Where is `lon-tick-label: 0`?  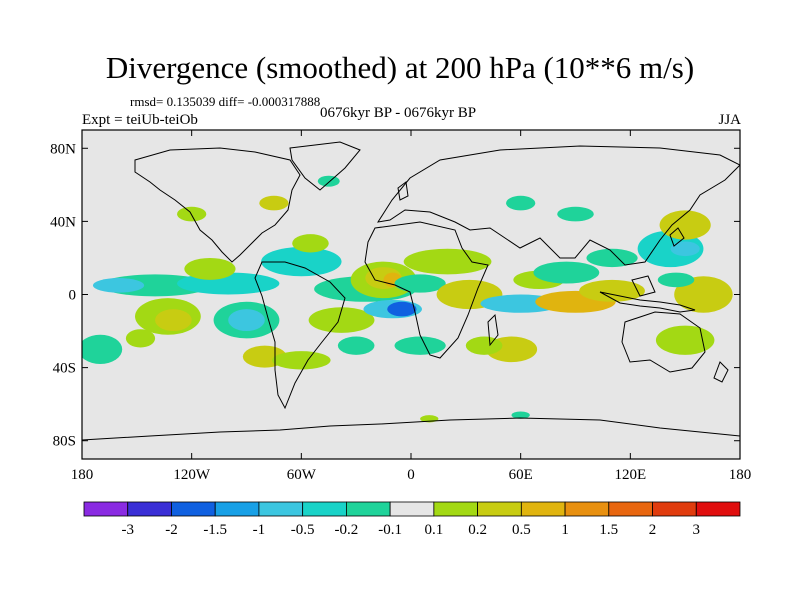
lon-tick-label: 0 is located at coordinates (411, 475).